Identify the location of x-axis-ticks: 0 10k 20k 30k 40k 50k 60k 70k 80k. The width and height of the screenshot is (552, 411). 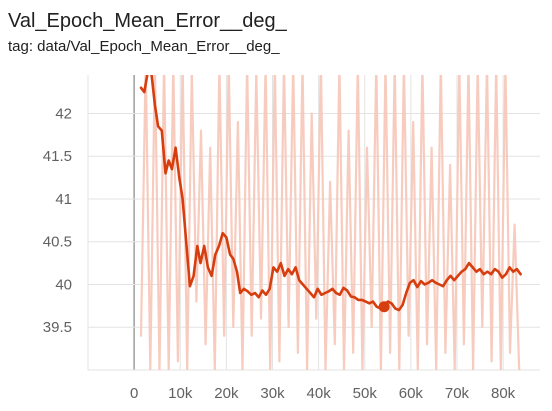
(323, 393).